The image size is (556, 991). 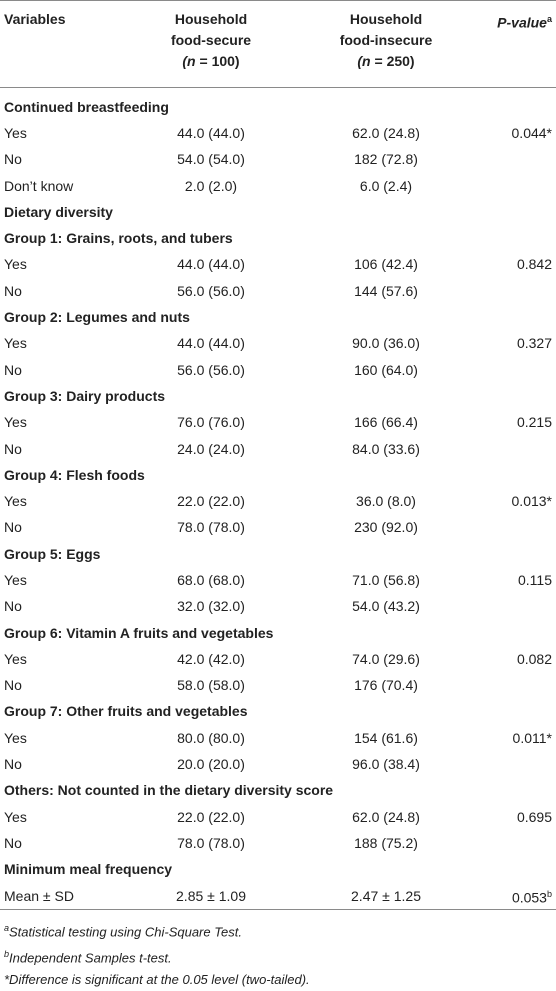 What do you see at coordinates (534, 816) in the screenshot?
I see `p-value: 0.695` at bounding box center [534, 816].